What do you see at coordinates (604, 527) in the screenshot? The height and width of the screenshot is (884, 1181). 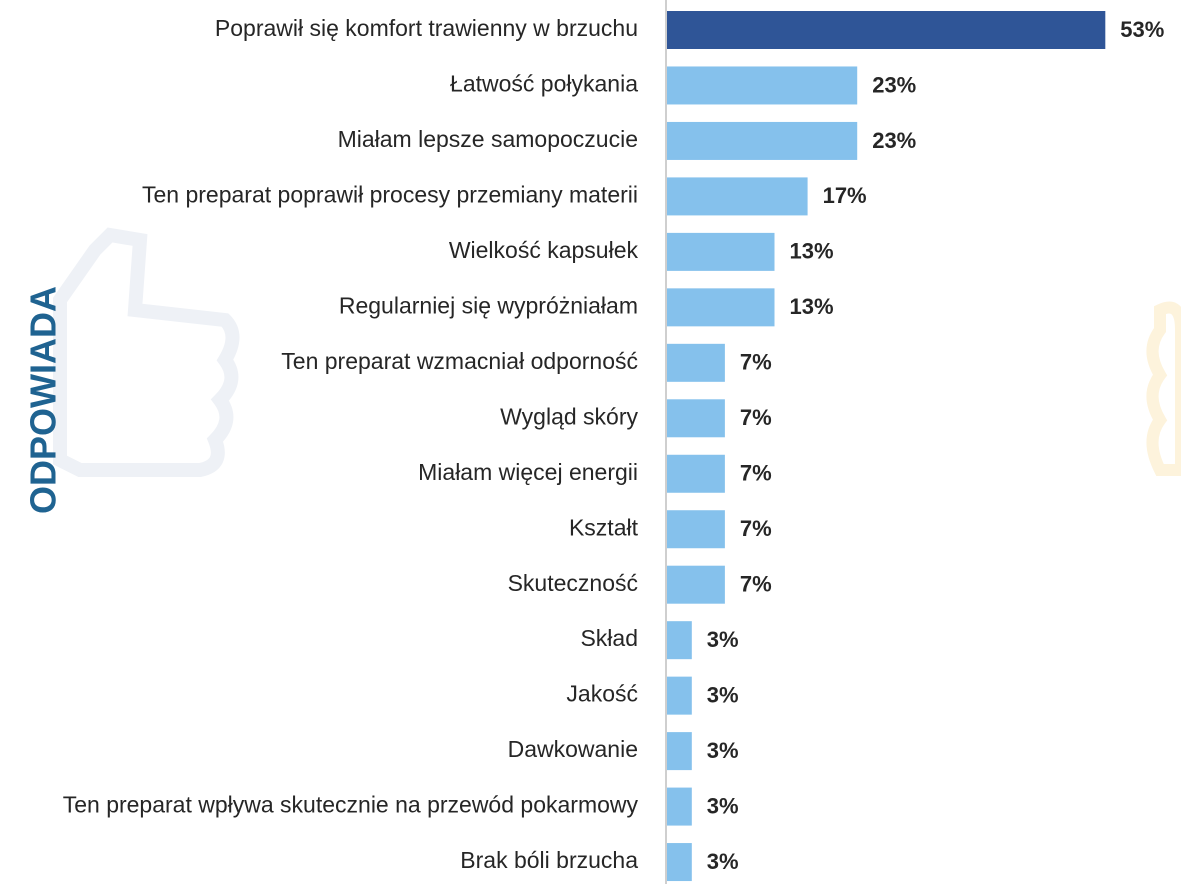 I see `category-label: Kształt` at bounding box center [604, 527].